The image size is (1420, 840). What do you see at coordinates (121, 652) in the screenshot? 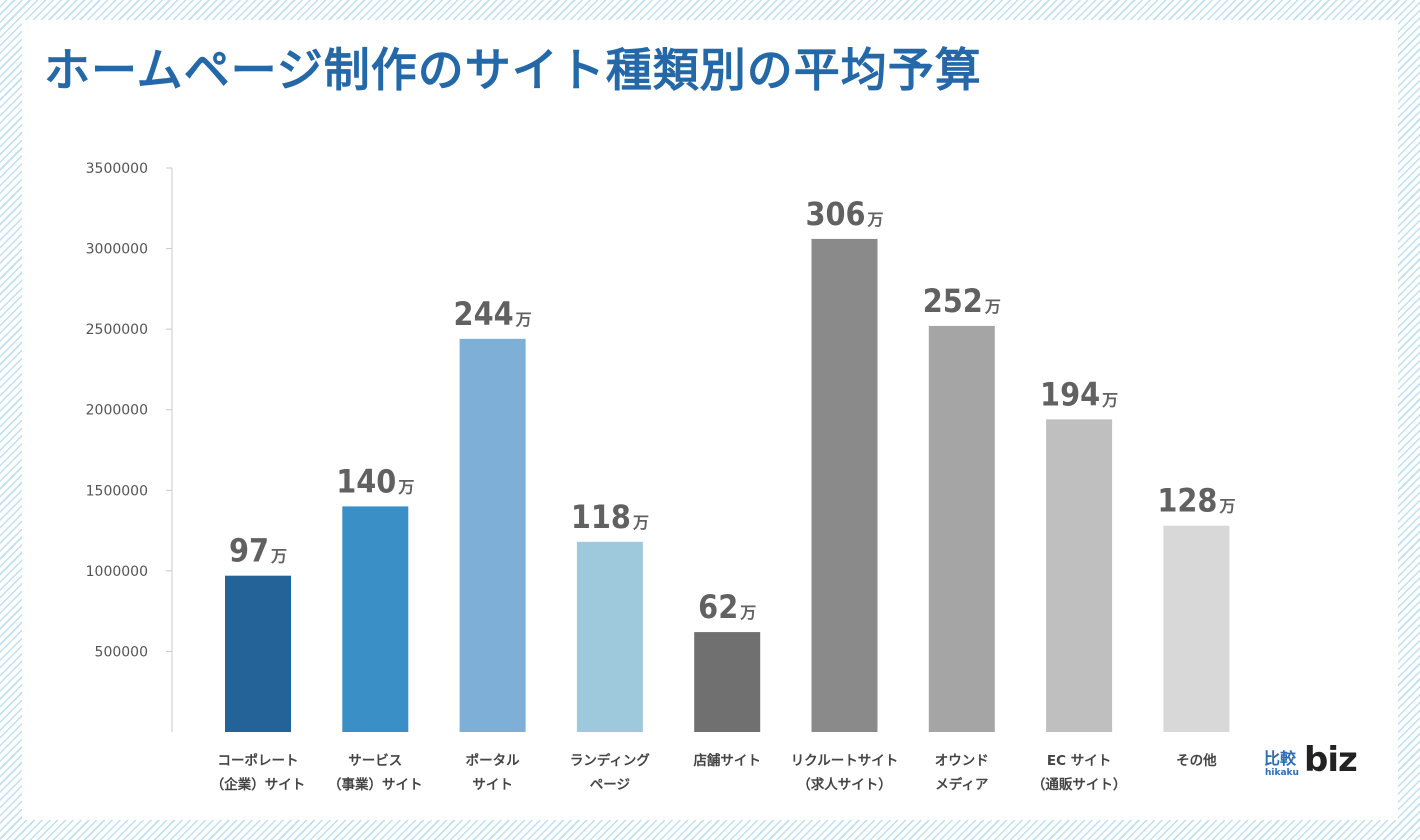
I see `y-tick-label: 500000` at bounding box center [121, 652].